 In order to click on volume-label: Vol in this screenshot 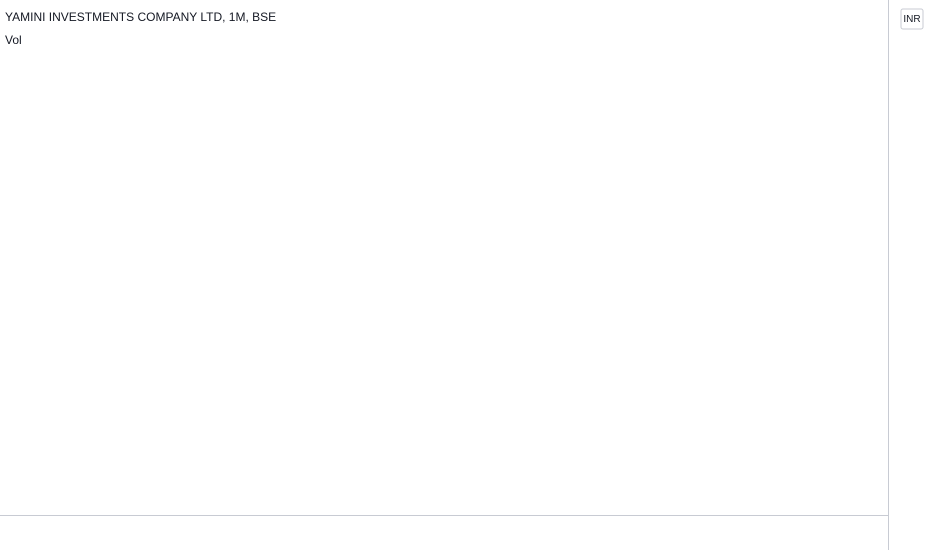, I will do `click(13, 40)`.